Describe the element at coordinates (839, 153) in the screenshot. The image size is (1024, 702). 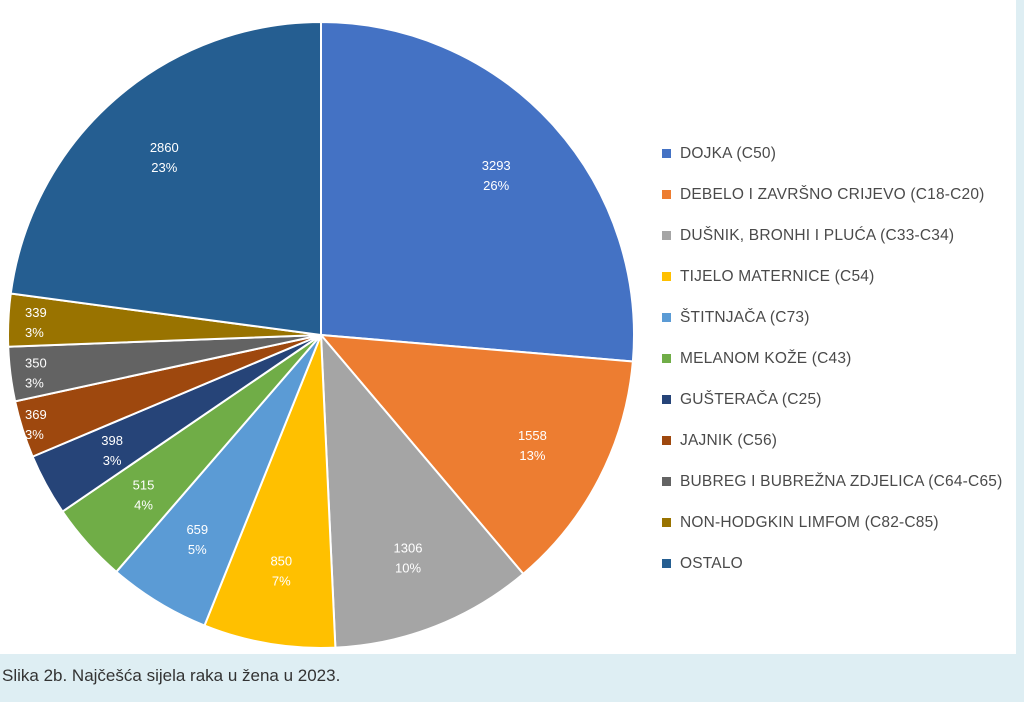
I see `legend-item-dojka-c50: DOJKA (C50)` at that location.